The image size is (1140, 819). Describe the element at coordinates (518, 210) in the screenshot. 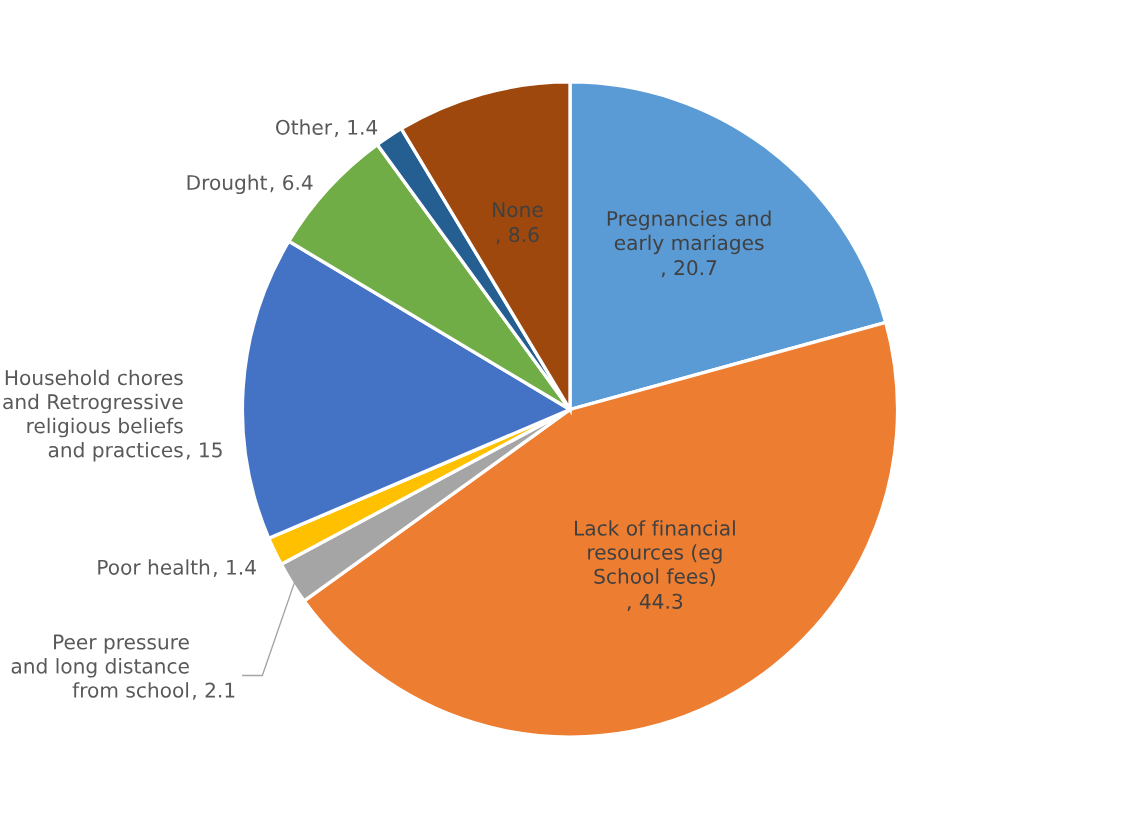

I see `slice-label: None` at that location.